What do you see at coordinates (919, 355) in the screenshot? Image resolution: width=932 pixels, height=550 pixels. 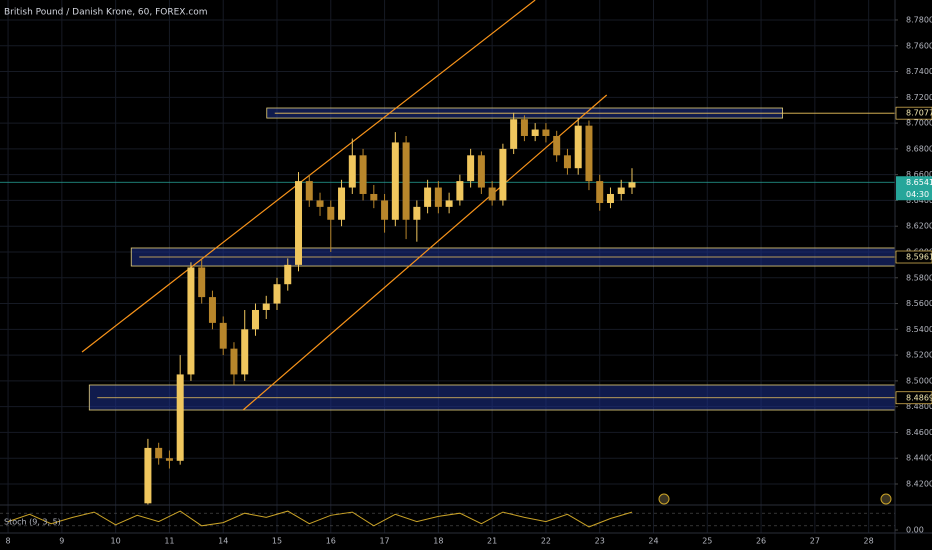 I see `y-tick-label: 8.5200` at bounding box center [919, 355].